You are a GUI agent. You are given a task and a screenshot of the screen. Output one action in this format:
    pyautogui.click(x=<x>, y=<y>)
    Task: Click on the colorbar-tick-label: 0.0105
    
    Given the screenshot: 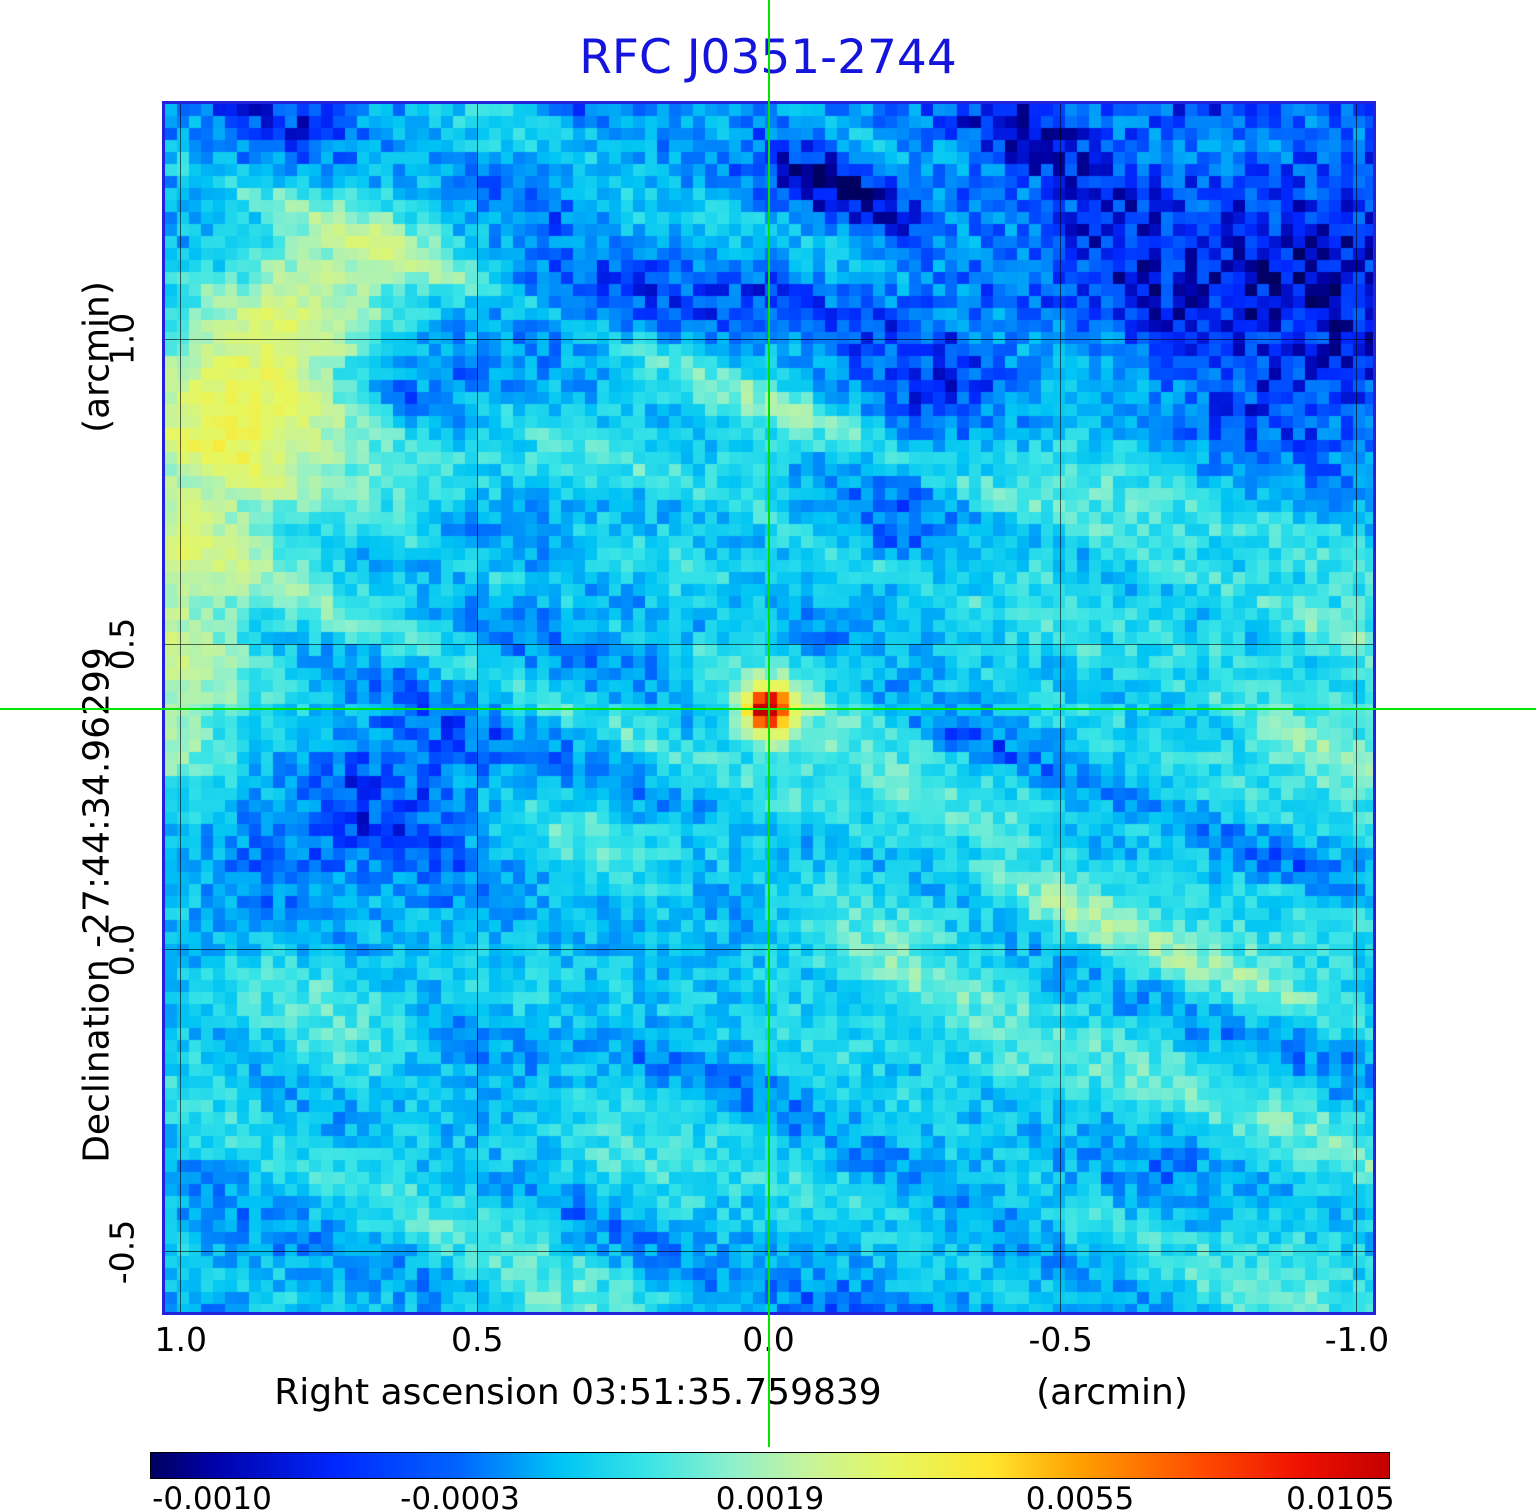 What is the action you would take?
    pyautogui.click(x=1340, y=1496)
    